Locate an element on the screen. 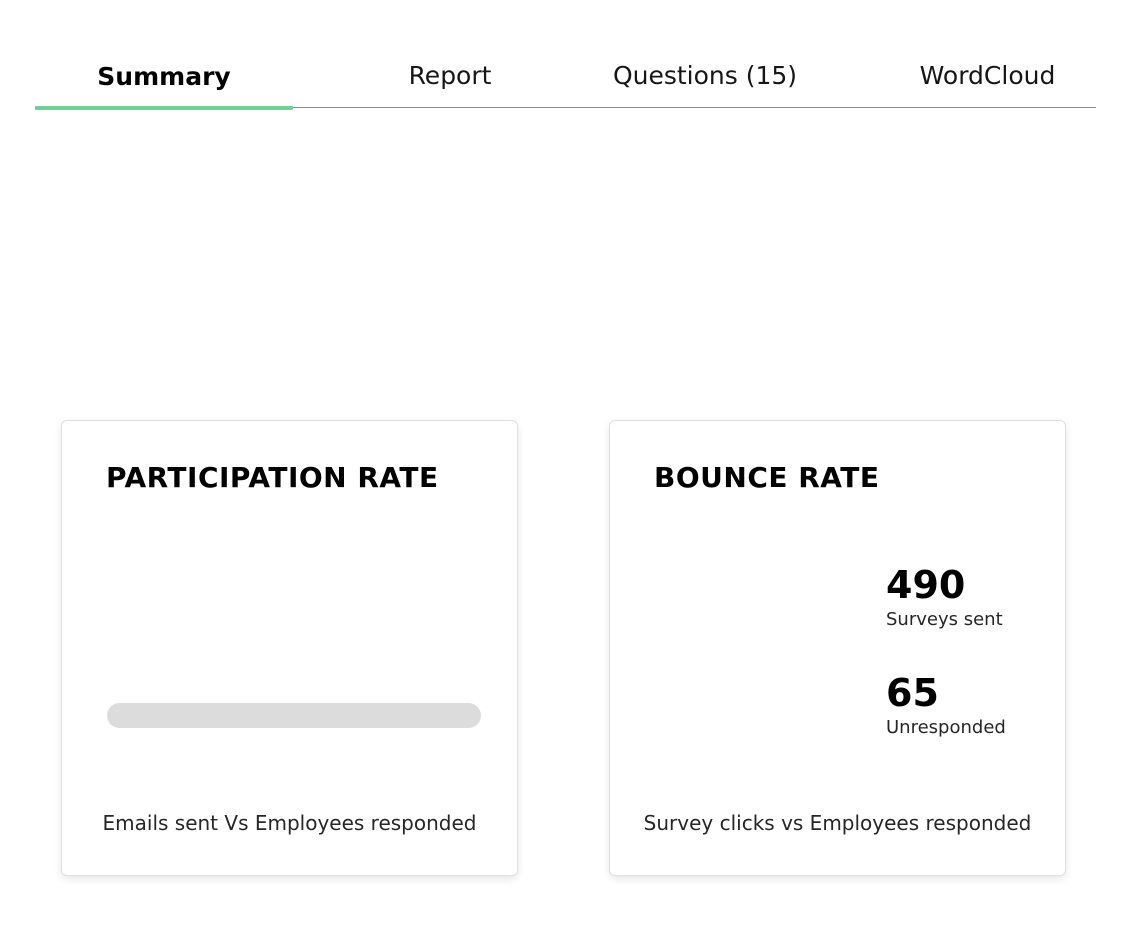 This screenshot has width=1128, height=945. participation-rate-title: PARTICIPATION RATE is located at coordinates (272, 477).